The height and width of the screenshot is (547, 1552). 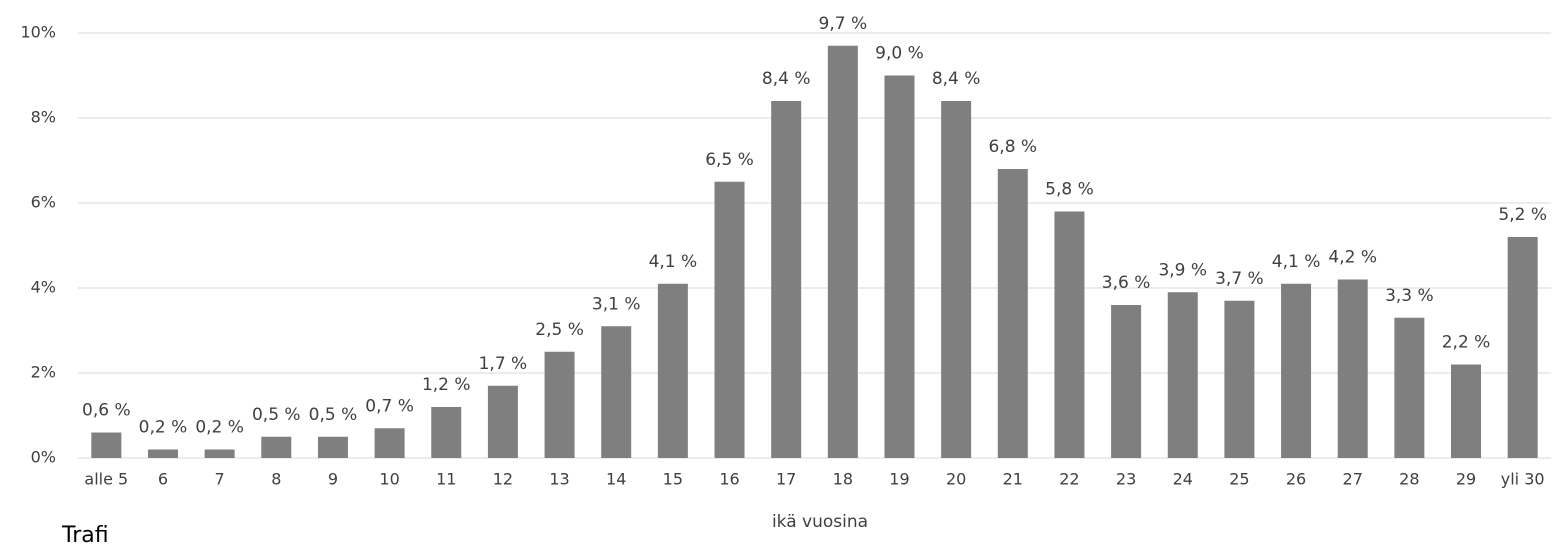 What do you see at coordinates (503, 364) in the screenshot?
I see `data-label: 1,7 %` at bounding box center [503, 364].